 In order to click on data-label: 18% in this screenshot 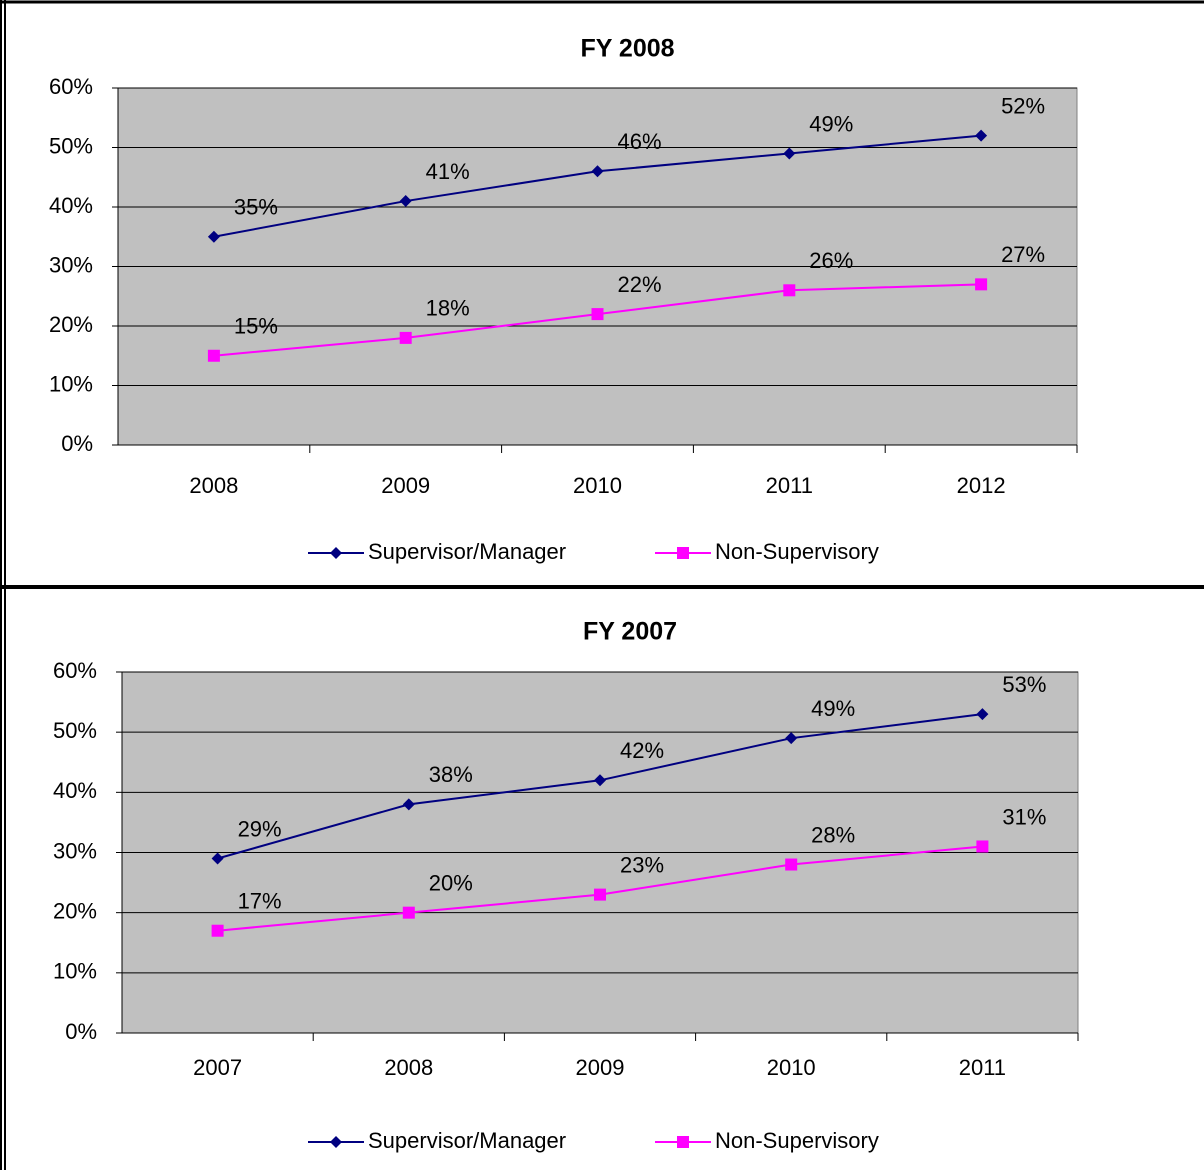, I will do `click(448, 308)`.